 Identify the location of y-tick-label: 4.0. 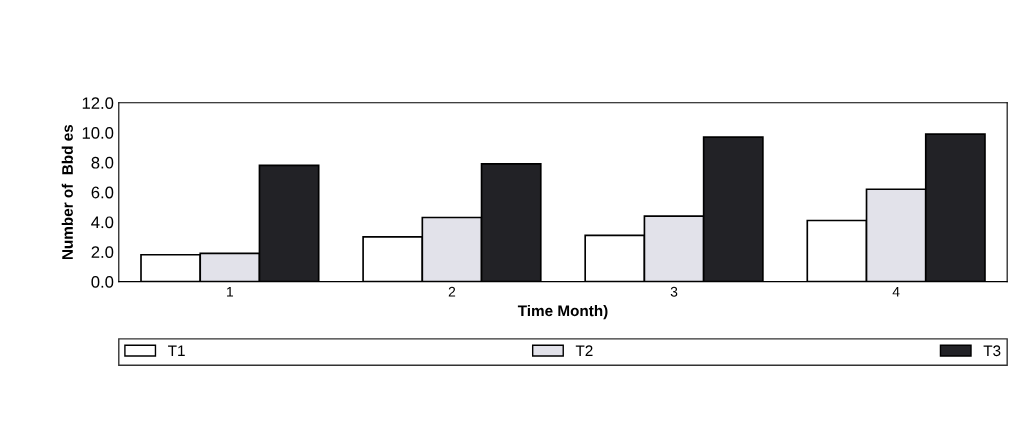
(102, 222).